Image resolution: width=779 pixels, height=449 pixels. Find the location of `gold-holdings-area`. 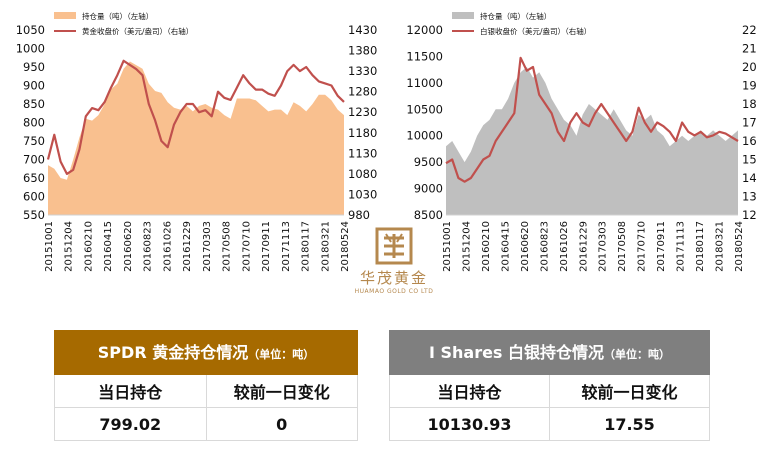

gold-holdings-area is located at coordinates (196, 138).